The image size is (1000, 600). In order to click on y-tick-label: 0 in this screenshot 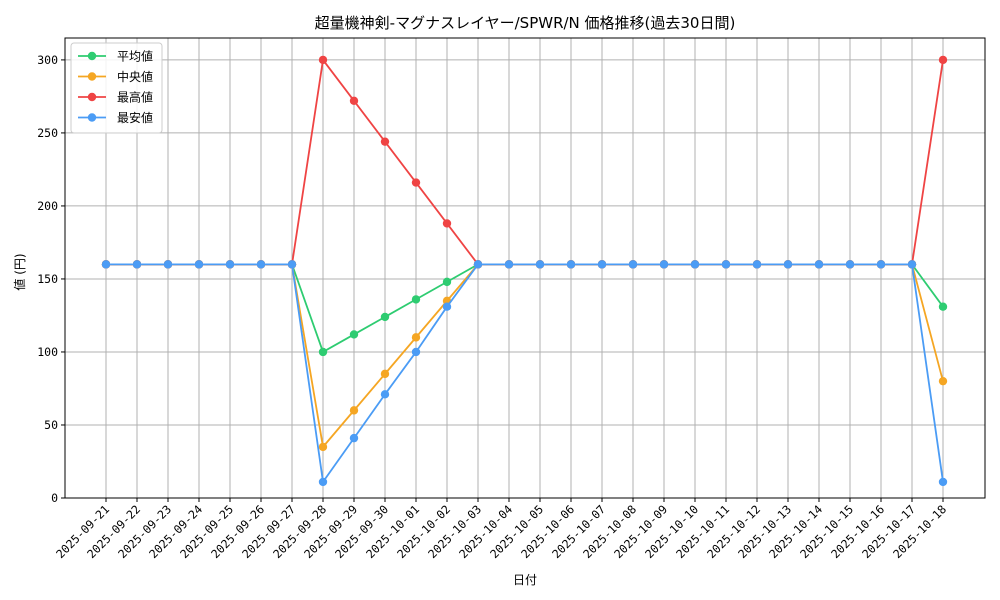, I will do `click(54, 498)`.